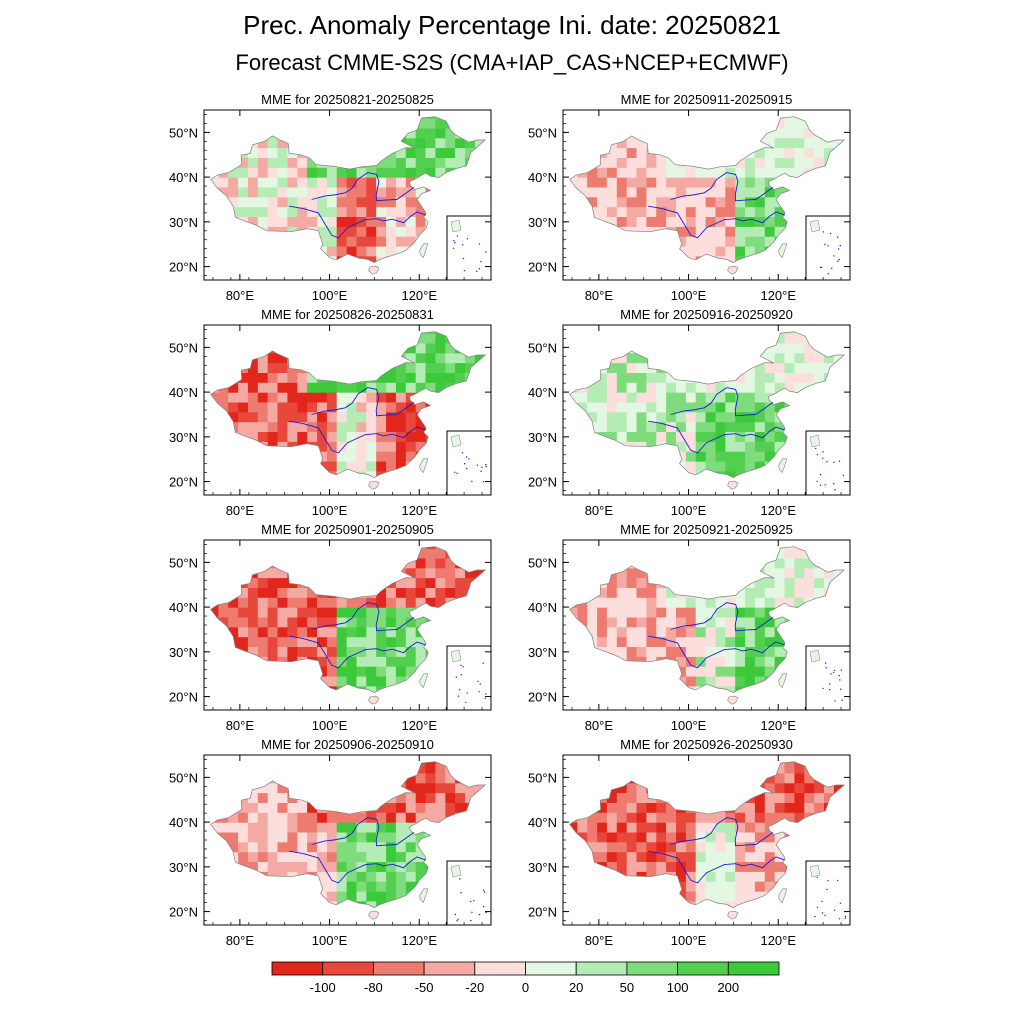 The width and height of the screenshot is (1024, 1024). I want to click on colorbar-swatch, so click(753, 968).